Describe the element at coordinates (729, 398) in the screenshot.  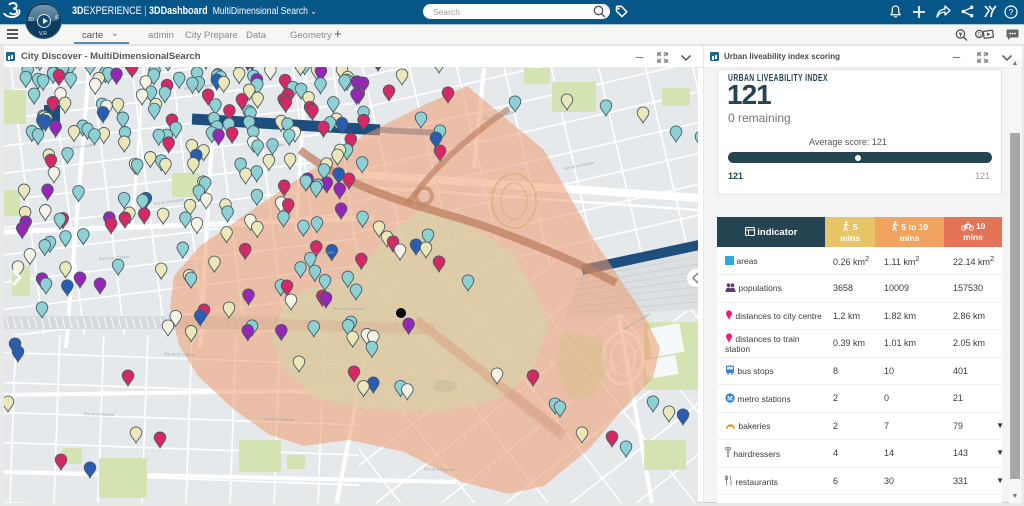
I see `svg-text: M` at that location.